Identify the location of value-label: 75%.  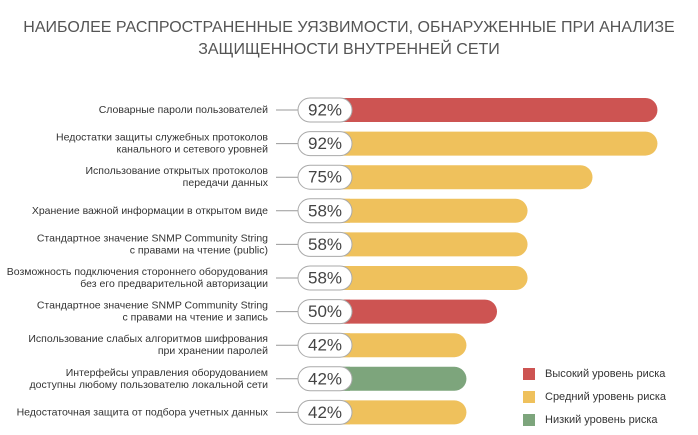
(325, 177).